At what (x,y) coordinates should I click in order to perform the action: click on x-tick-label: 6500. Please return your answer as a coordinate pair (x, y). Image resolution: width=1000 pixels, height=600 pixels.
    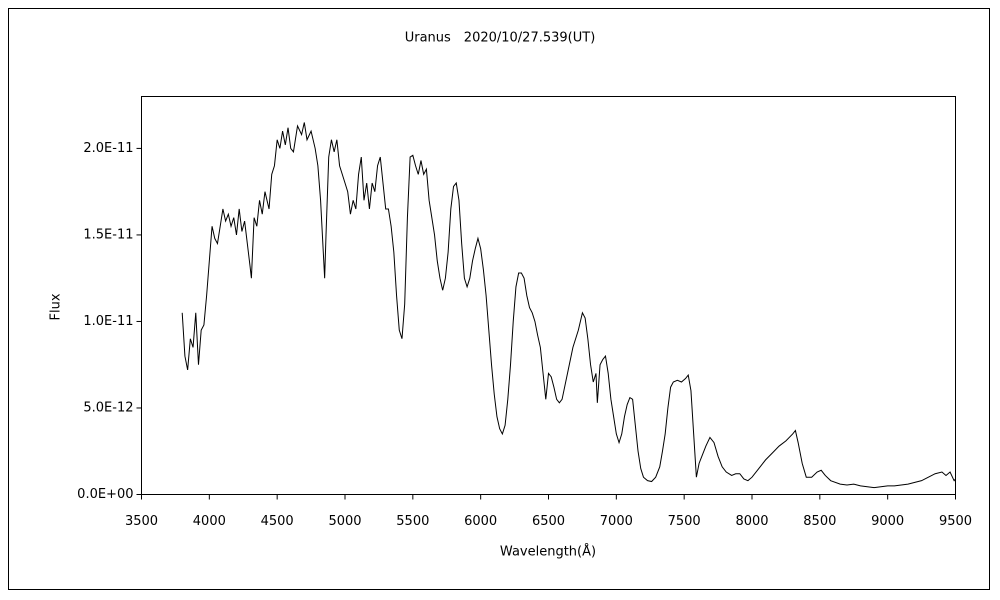
    Looking at the image, I should click on (548, 521).